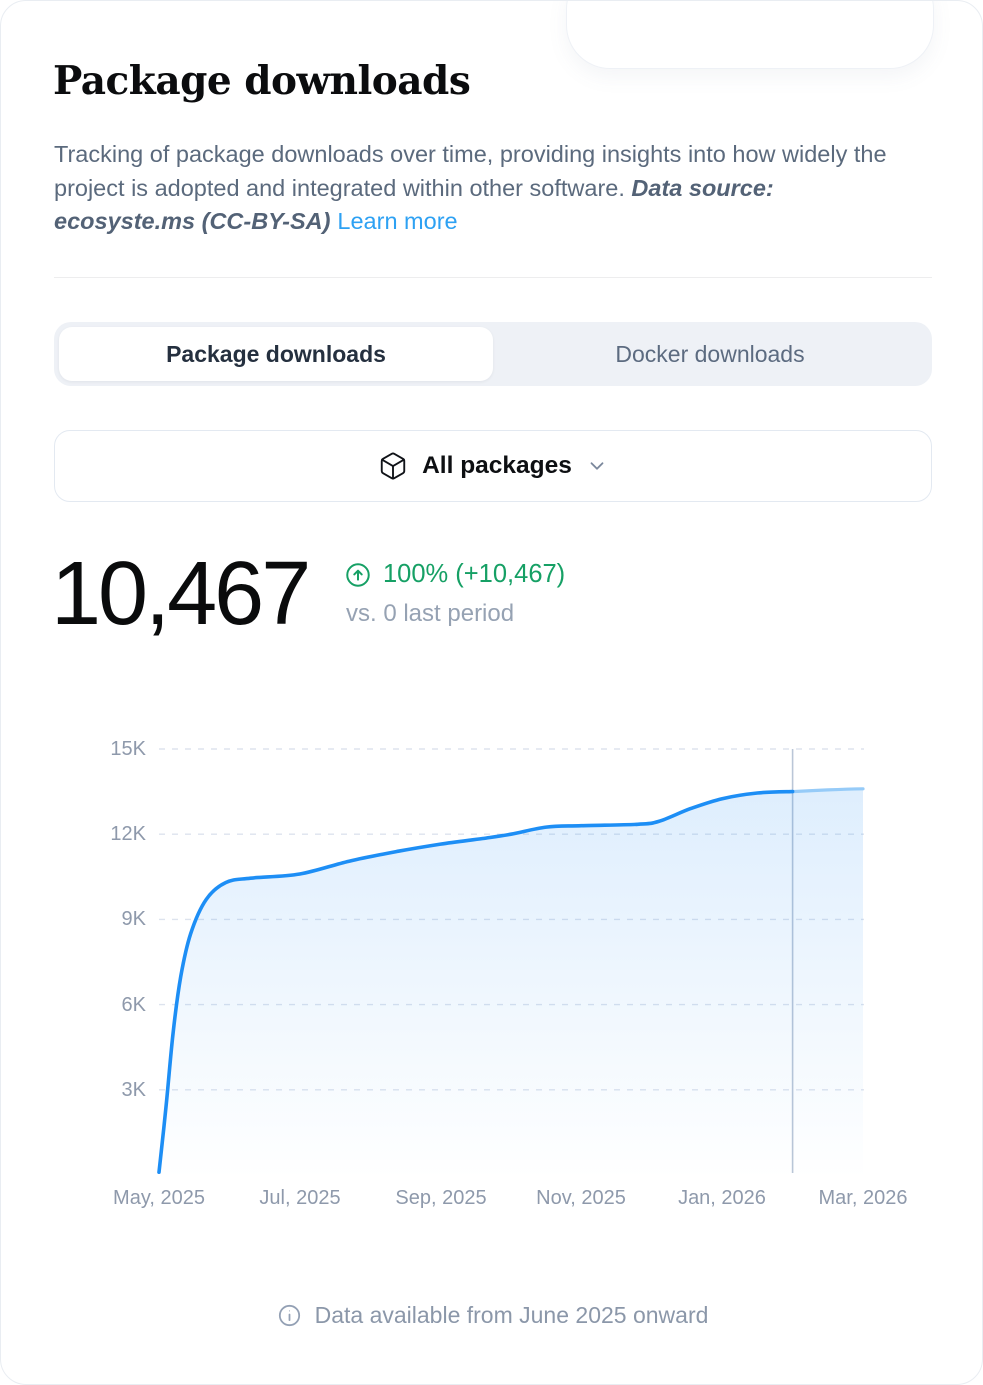 The image size is (983, 1385). Describe the element at coordinates (750, 35) in the screenshot. I see `floating-toolbar-pill` at that location.